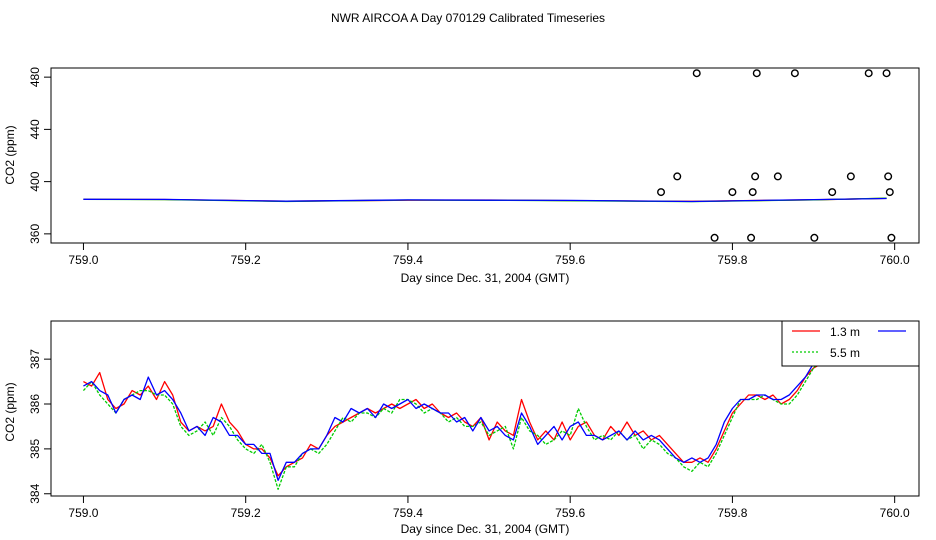 The width and height of the screenshot is (936, 540). I want to click on top-x-tick-label-3: 759.6, so click(570, 260).